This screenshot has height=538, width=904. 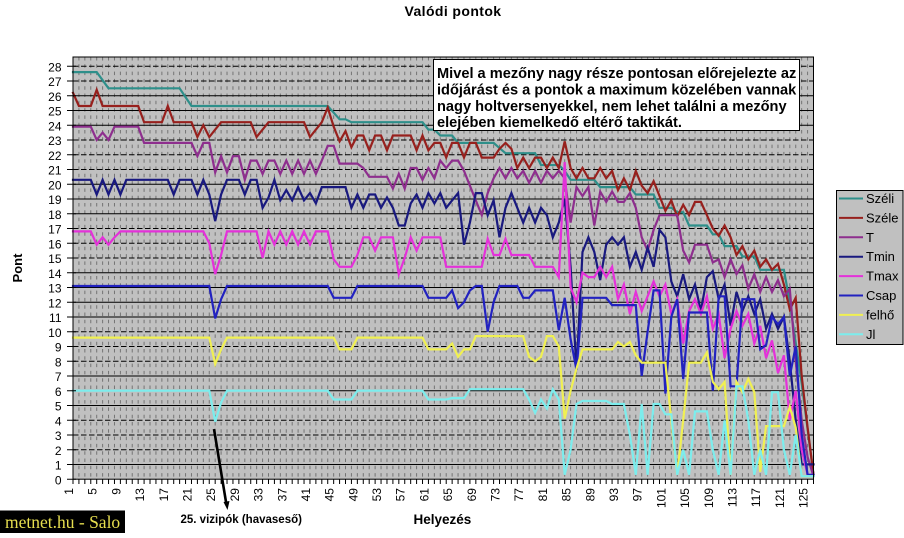 What do you see at coordinates (880, 198) in the screenshot?
I see `svg-text: Széli` at bounding box center [880, 198].